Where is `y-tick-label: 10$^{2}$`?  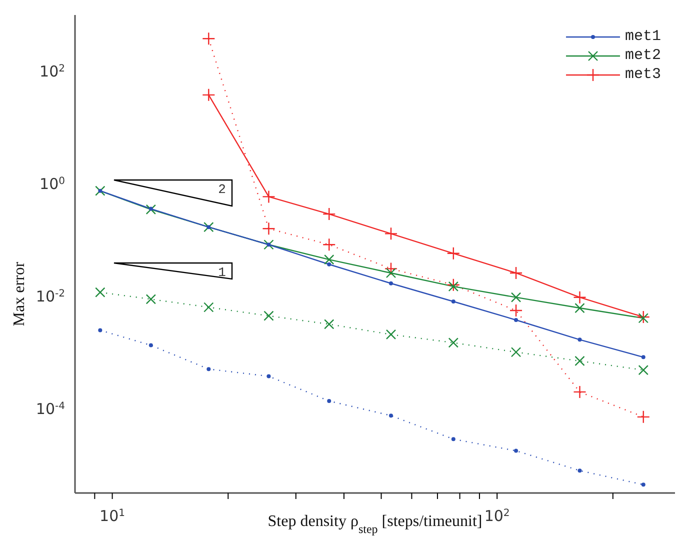 y-tick-label: 10$^{2}$ is located at coordinates (52, 71).